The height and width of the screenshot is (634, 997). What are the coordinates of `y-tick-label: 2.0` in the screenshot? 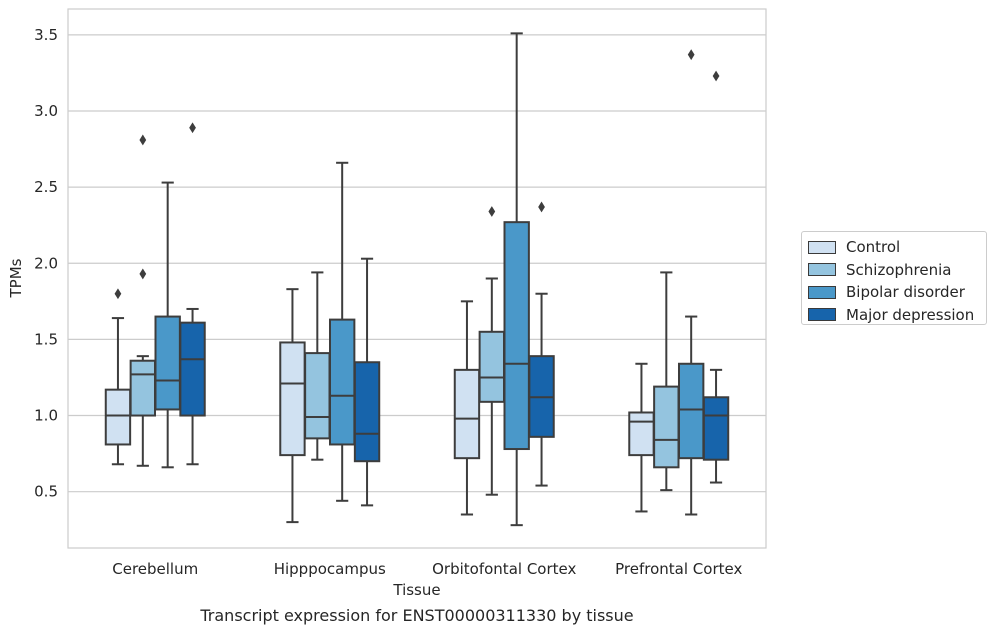 It's located at (46, 263).